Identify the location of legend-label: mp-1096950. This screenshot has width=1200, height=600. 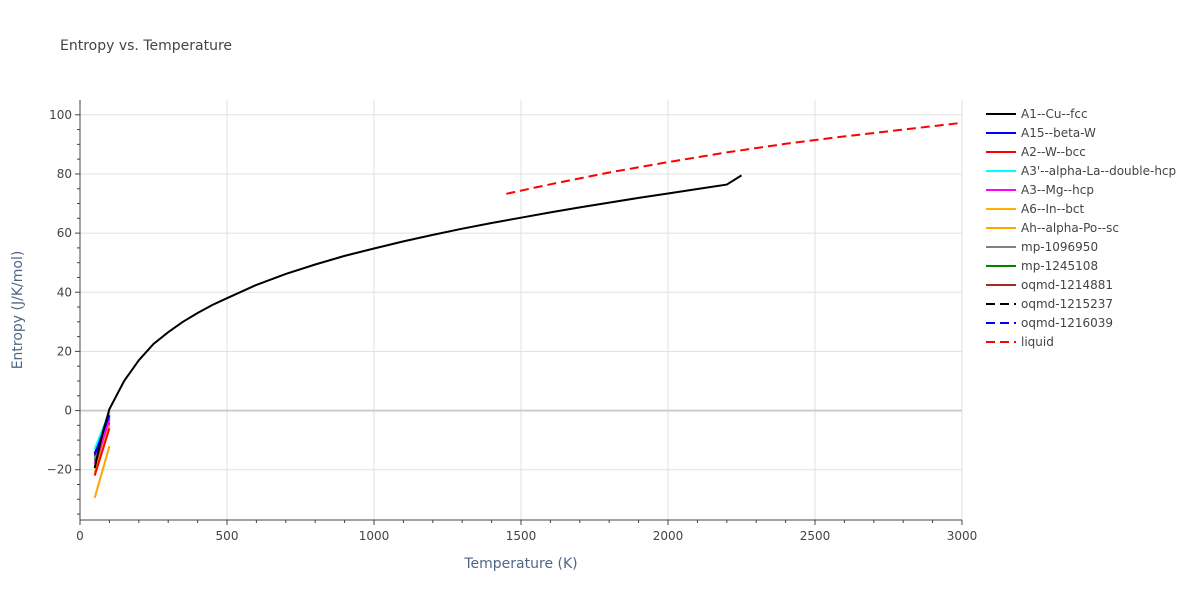
(1059, 247).